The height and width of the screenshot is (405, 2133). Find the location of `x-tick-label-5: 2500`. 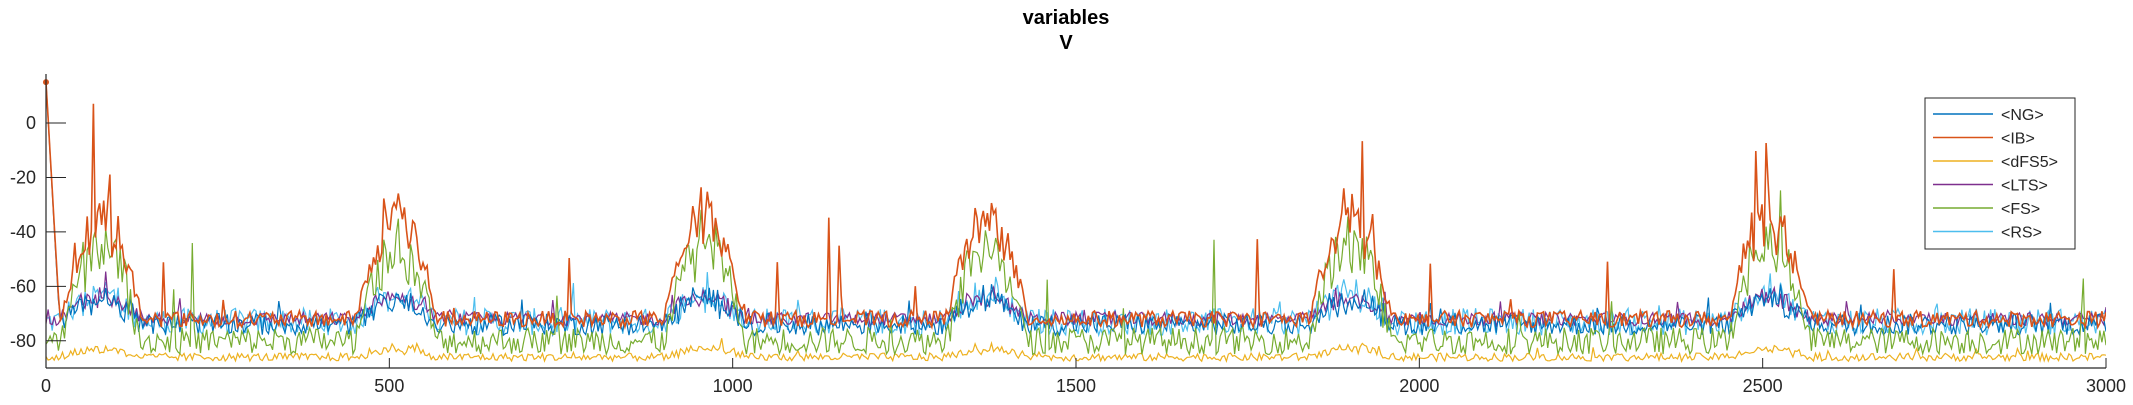

x-tick-label-5: 2500 is located at coordinates (1763, 386).